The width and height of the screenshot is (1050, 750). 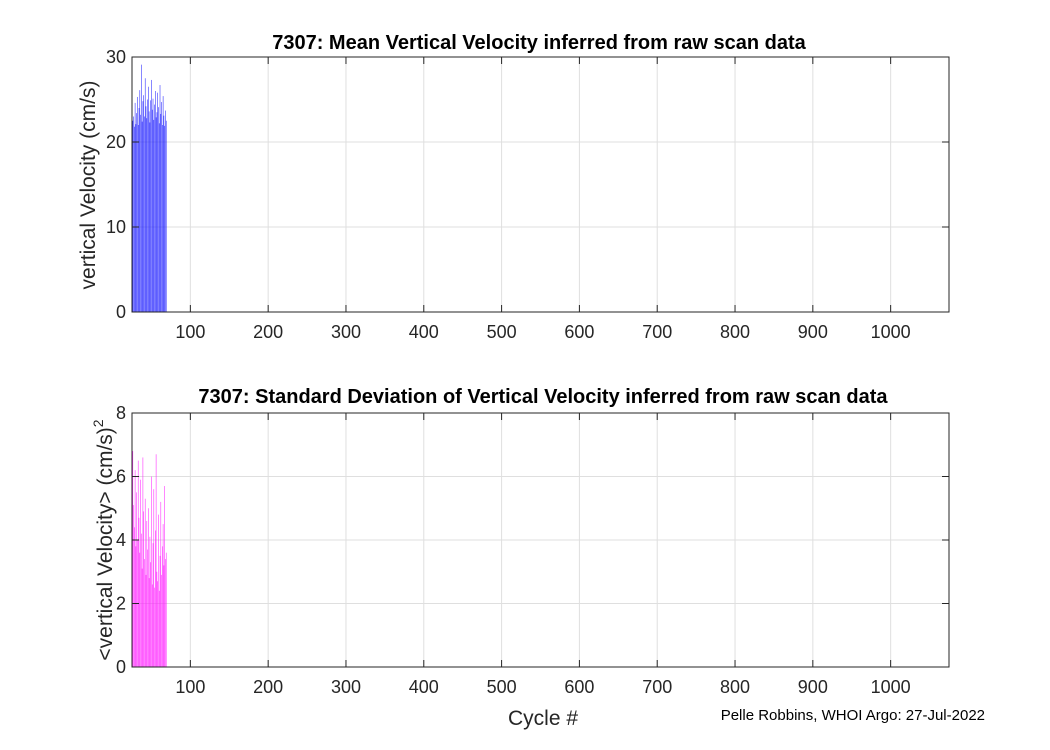 What do you see at coordinates (502, 332) in the screenshot?
I see `mean-velocity-xtick-label-500: 500` at bounding box center [502, 332].